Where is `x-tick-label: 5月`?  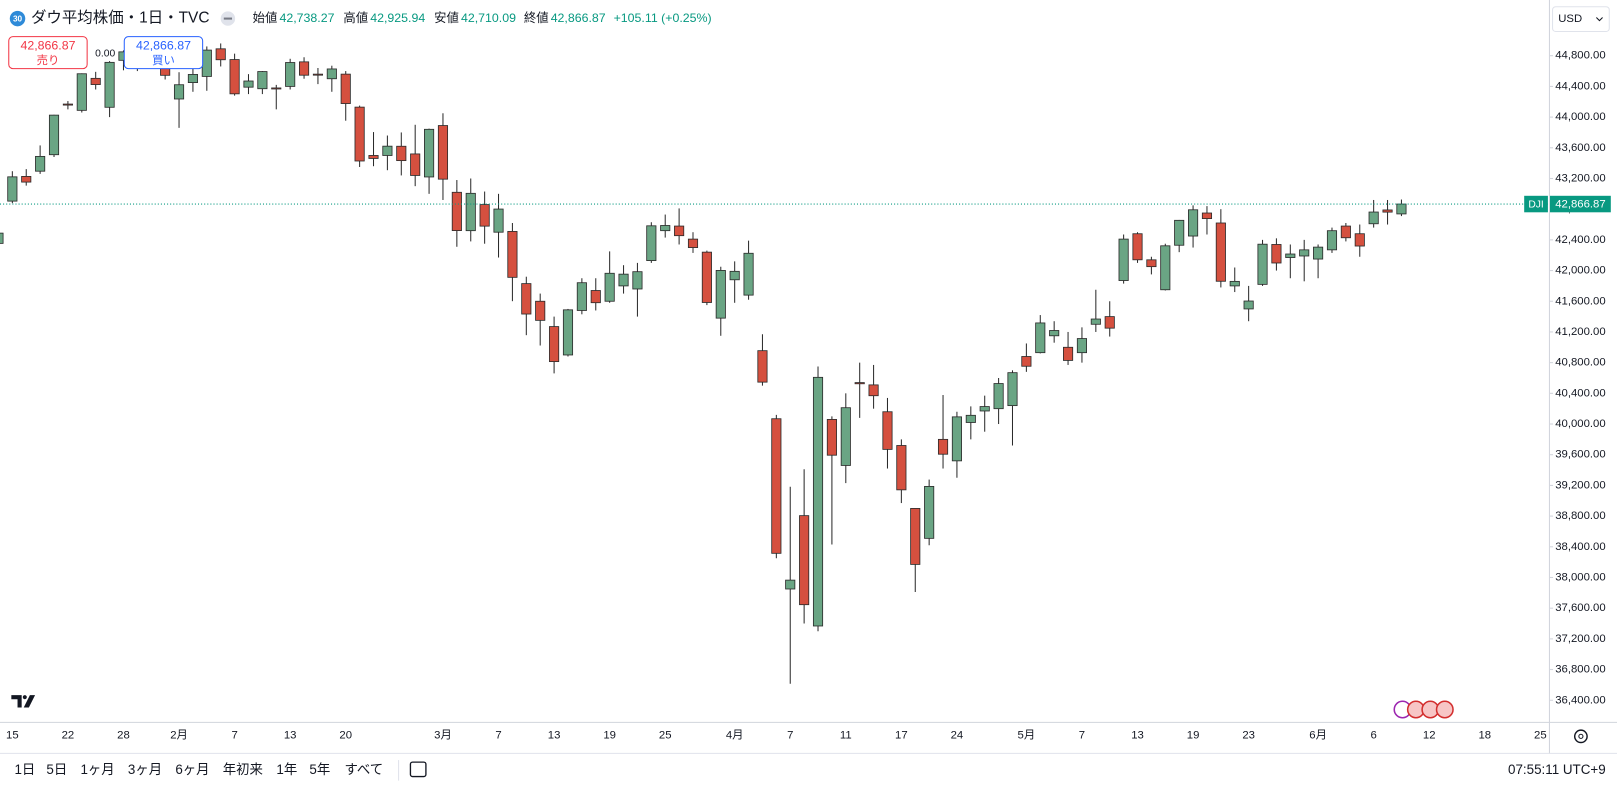 x-tick-label: 5月 is located at coordinates (1027, 735).